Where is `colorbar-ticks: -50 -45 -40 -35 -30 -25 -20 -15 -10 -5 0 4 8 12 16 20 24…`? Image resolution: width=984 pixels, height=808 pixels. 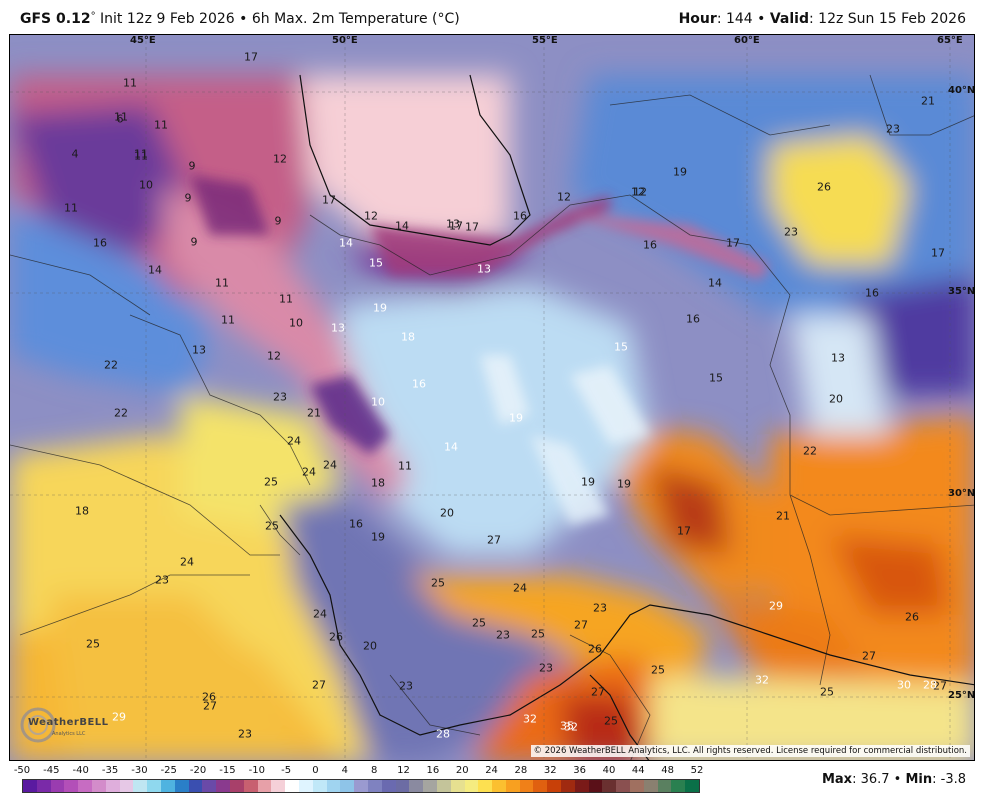 colorbar-ticks: -50 -45 -40 -35 -30 -25 -20 -15 -10 -5 0 4 8 12 16 20 24… is located at coordinates (492, 772).